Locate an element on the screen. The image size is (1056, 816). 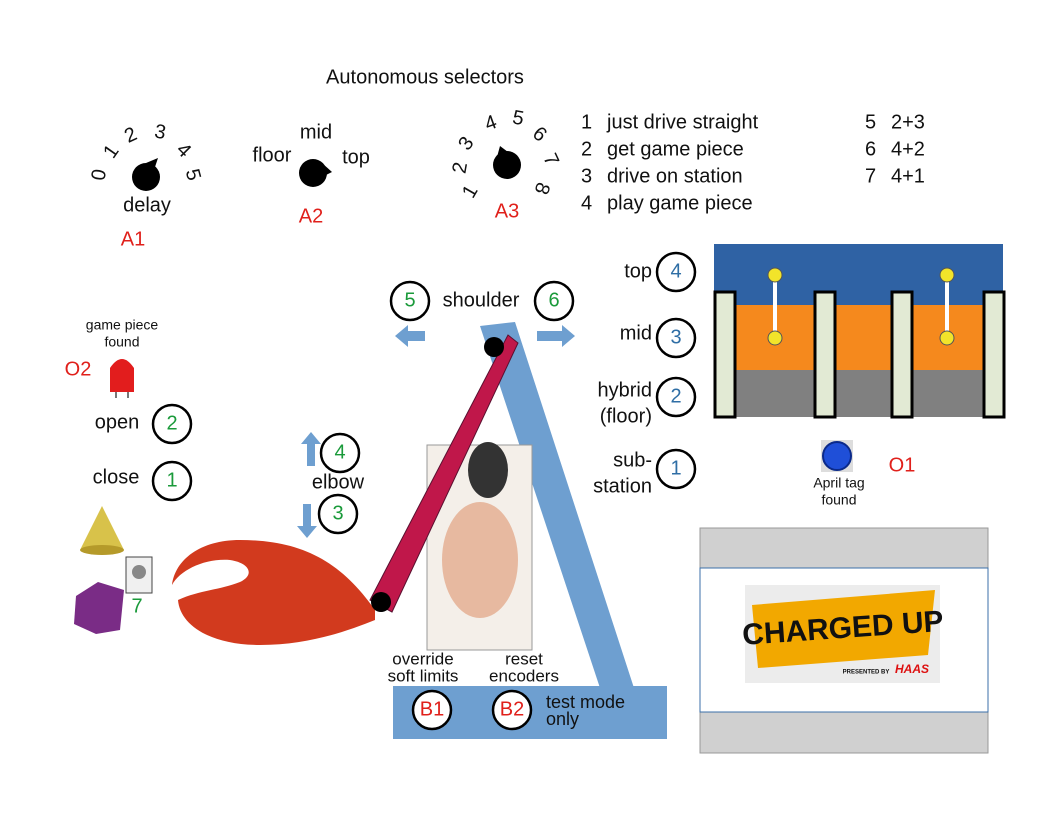
left-arrow is located at coordinates (410, 336).